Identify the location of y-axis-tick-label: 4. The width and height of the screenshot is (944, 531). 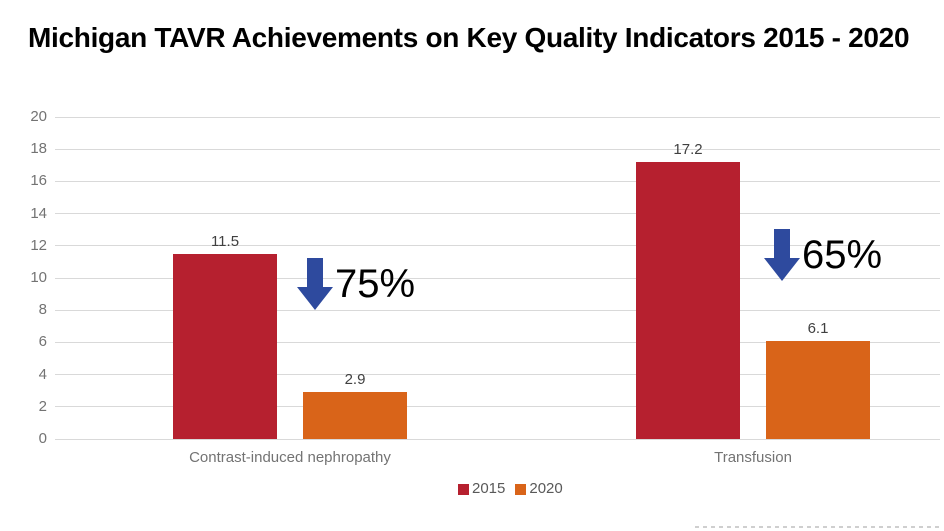
(42, 374).